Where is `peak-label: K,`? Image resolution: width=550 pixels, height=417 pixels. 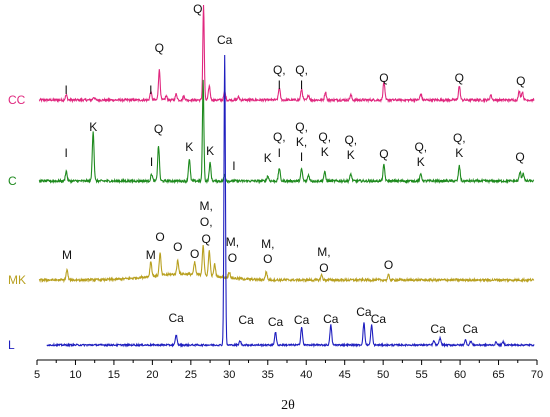
peak-label: K, is located at coordinates (301, 142).